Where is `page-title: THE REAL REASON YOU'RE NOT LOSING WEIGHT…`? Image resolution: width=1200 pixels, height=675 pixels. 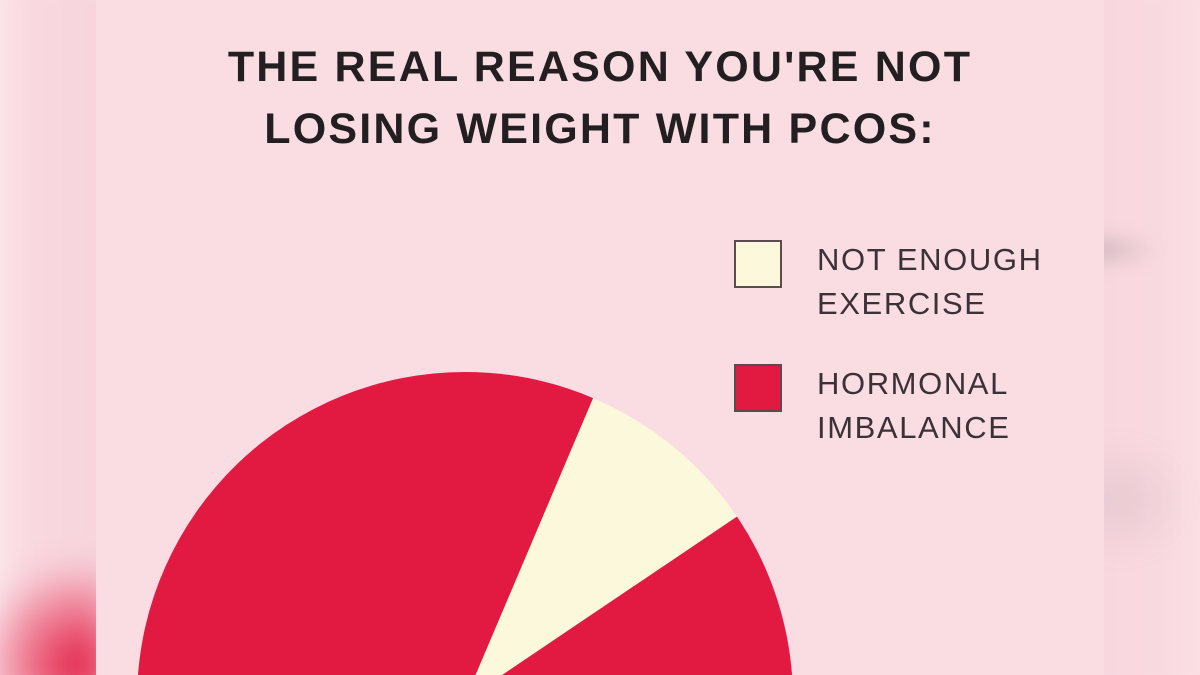
page-title: THE REAL REASON YOU'RE NOT LOSING WEIGHT… is located at coordinates (600, 98).